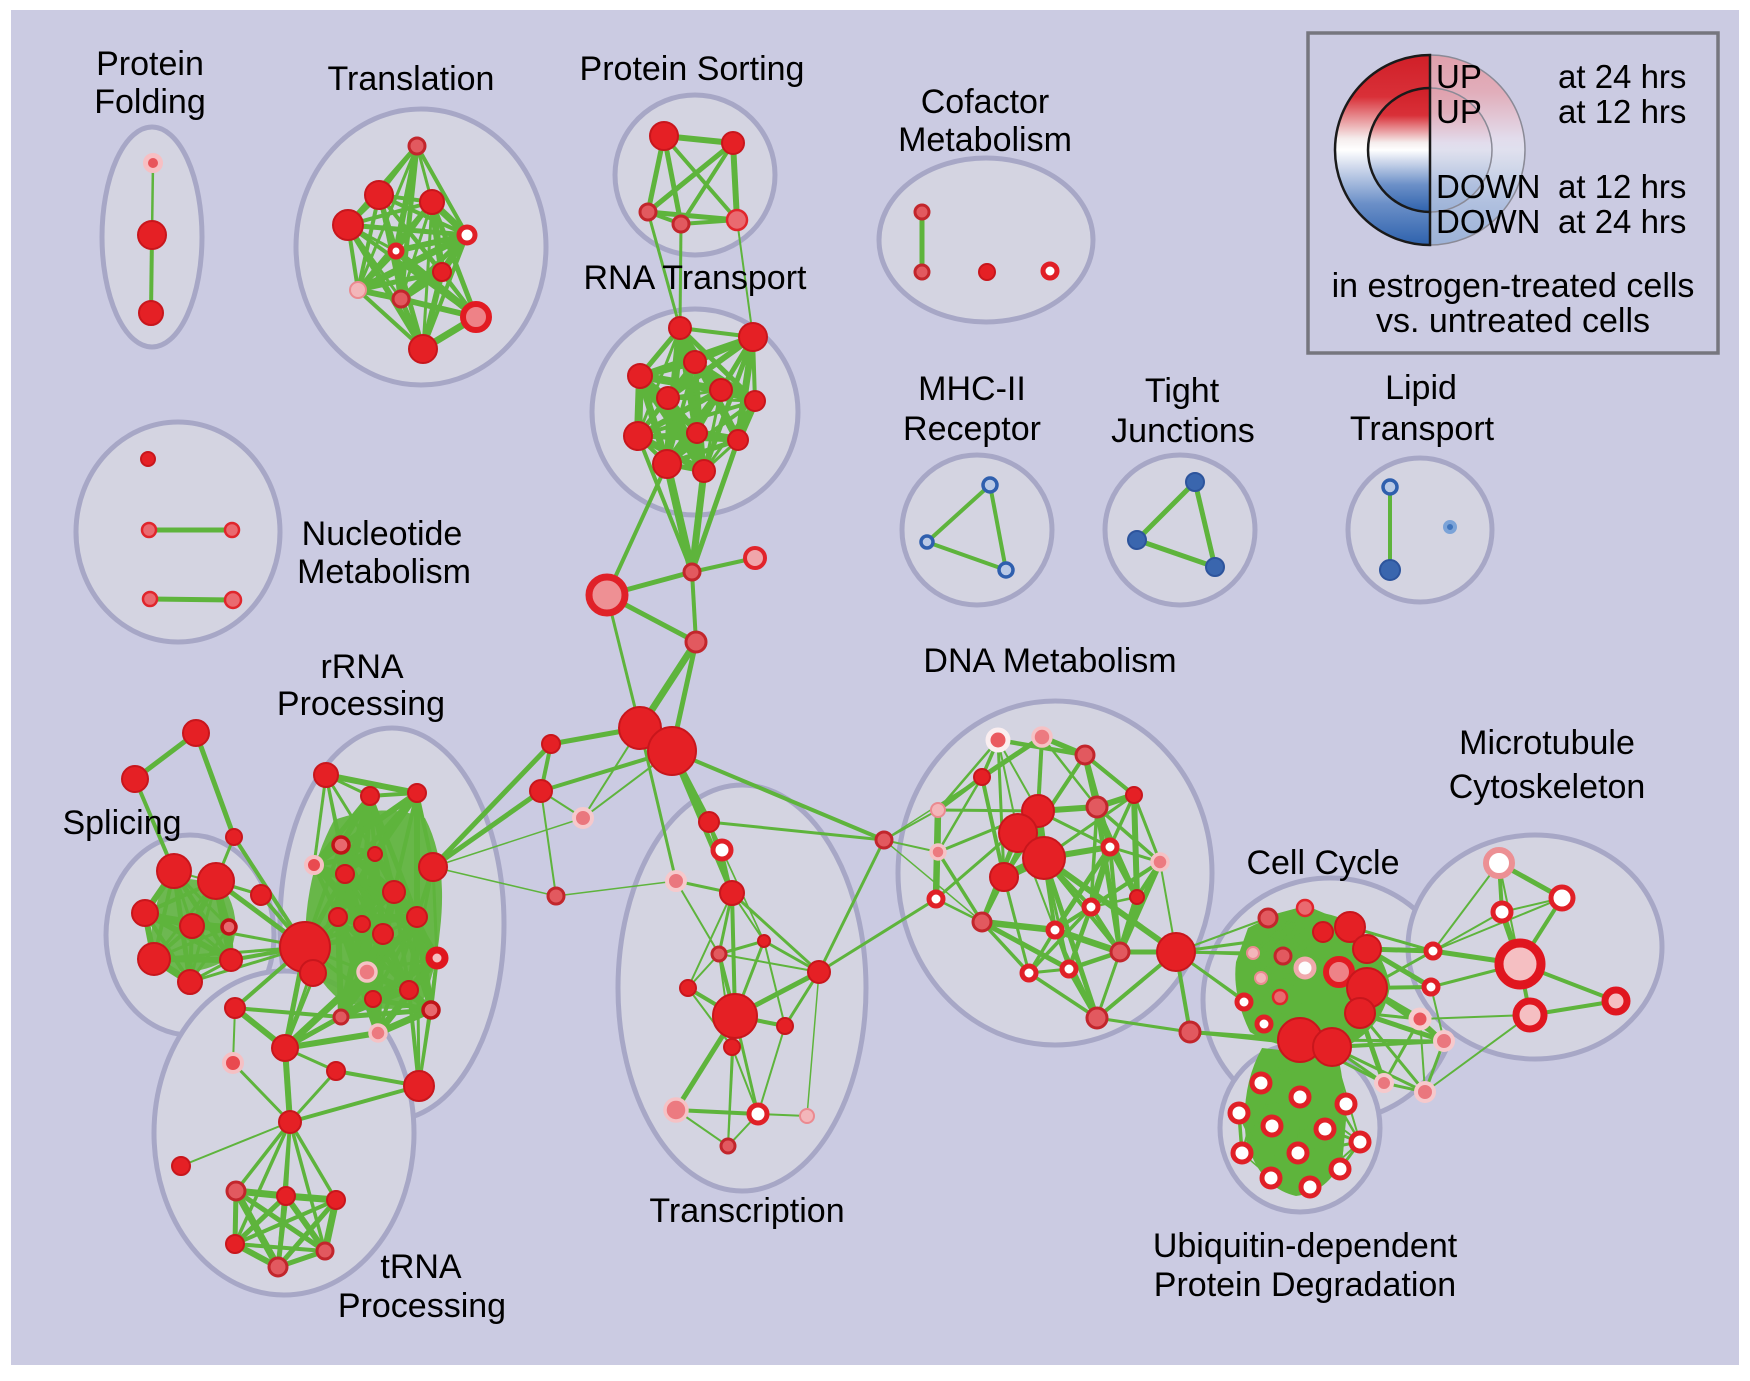 The height and width of the screenshot is (1381, 1750). I want to click on svg-text: Ubiquitin-dependent, so click(1305, 1246).